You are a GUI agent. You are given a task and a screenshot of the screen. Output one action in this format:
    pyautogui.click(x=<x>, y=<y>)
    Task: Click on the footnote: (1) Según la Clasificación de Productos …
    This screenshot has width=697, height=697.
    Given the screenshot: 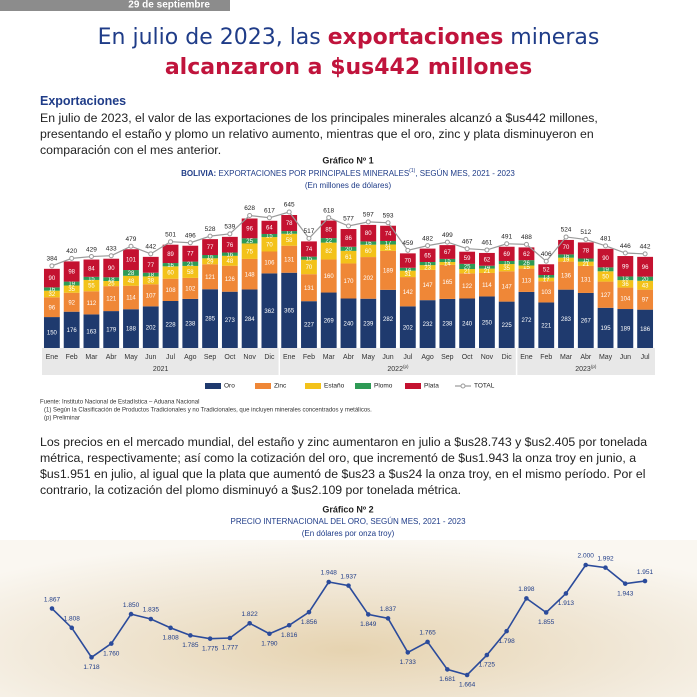 What is the action you would take?
    pyautogui.click(x=208, y=411)
    